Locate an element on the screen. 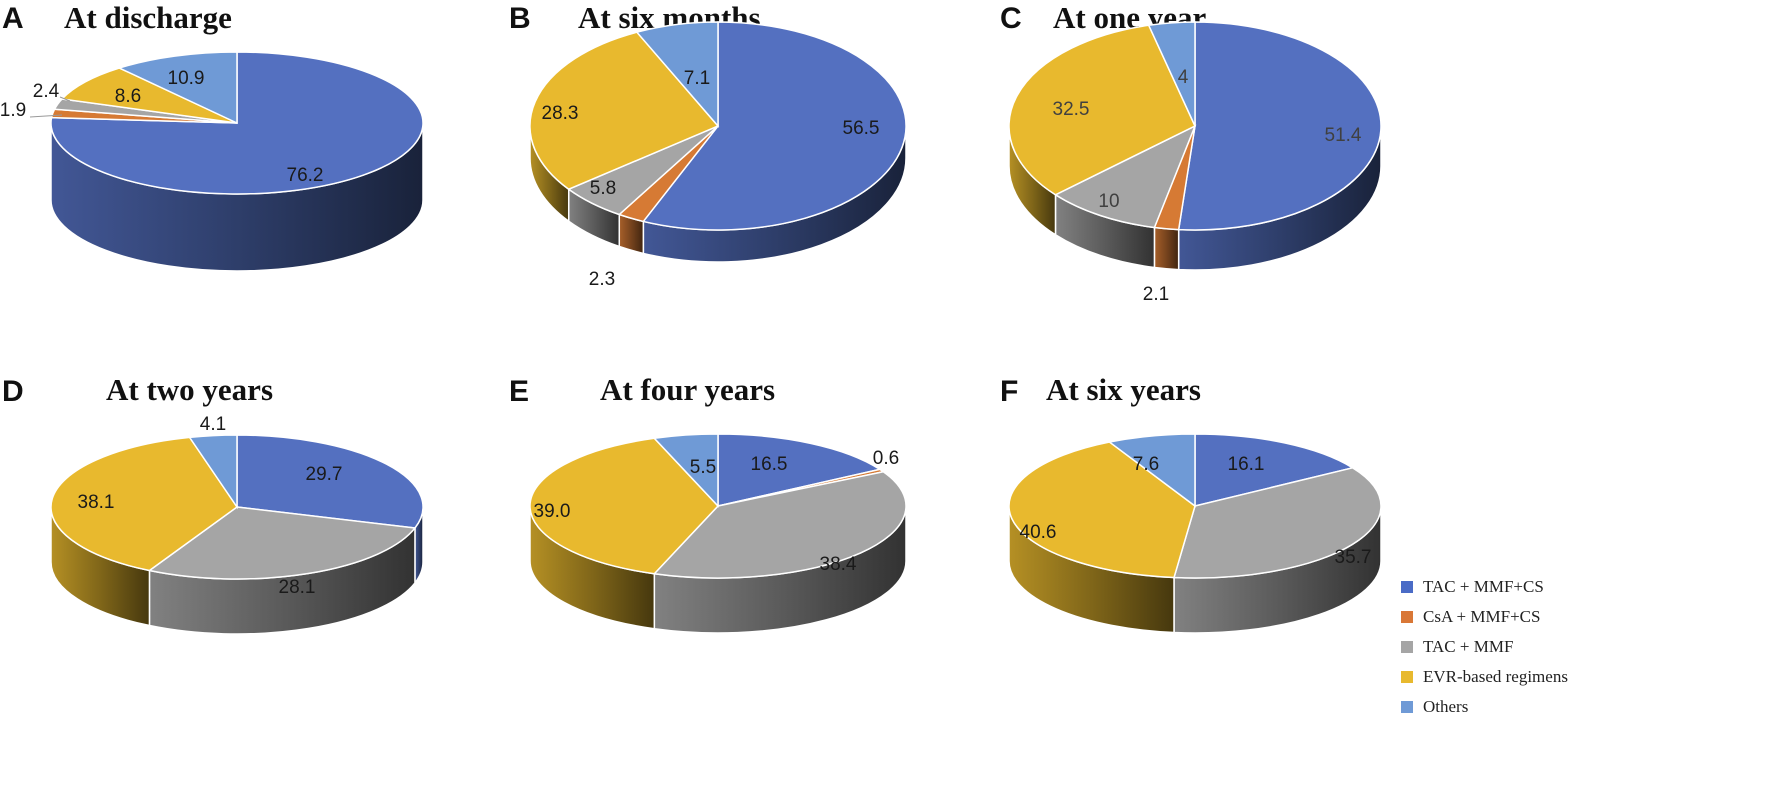  panel-title: At four years is located at coordinates (687, 389).